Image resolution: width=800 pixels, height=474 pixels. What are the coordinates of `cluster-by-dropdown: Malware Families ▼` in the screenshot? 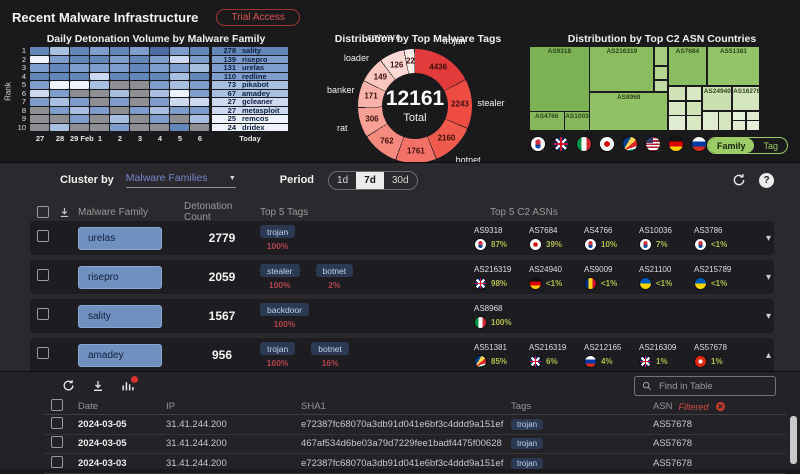 It's located at (180, 180).